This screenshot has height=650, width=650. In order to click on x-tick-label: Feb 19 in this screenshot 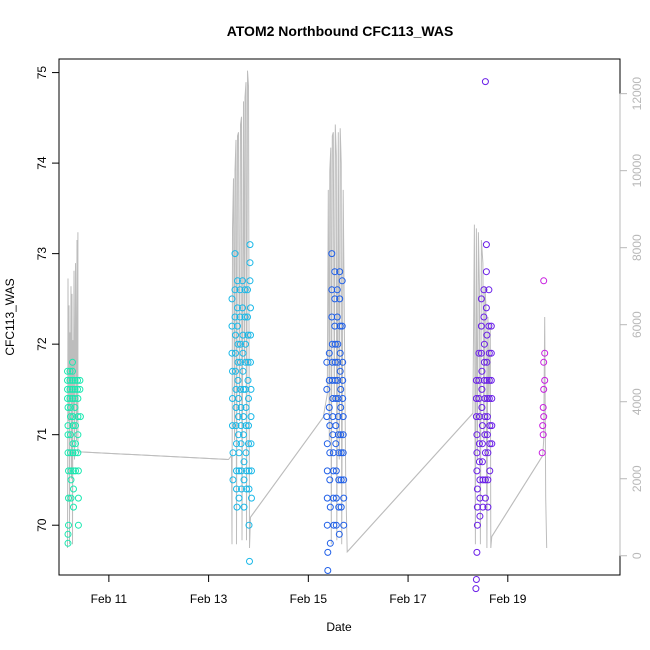, I will do `click(508, 599)`.